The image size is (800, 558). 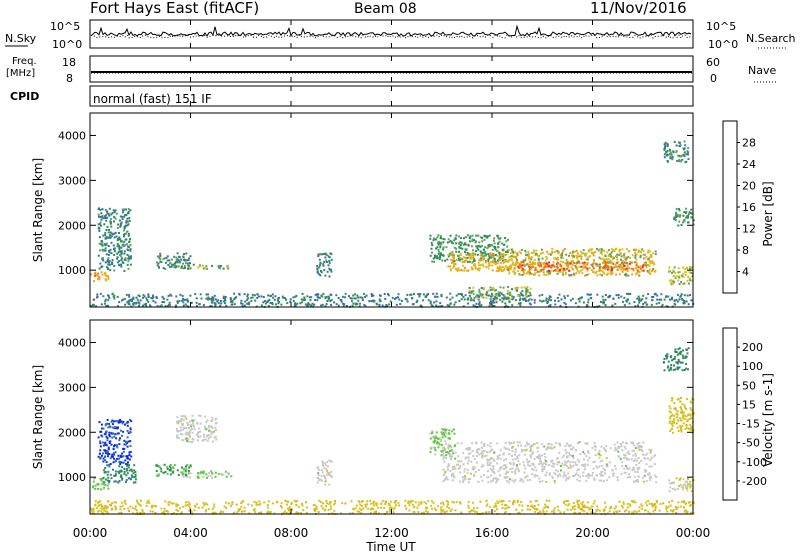 What do you see at coordinates (69, 78) in the screenshot?
I see `freq-tick-bottom: 8` at bounding box center [69, 78].